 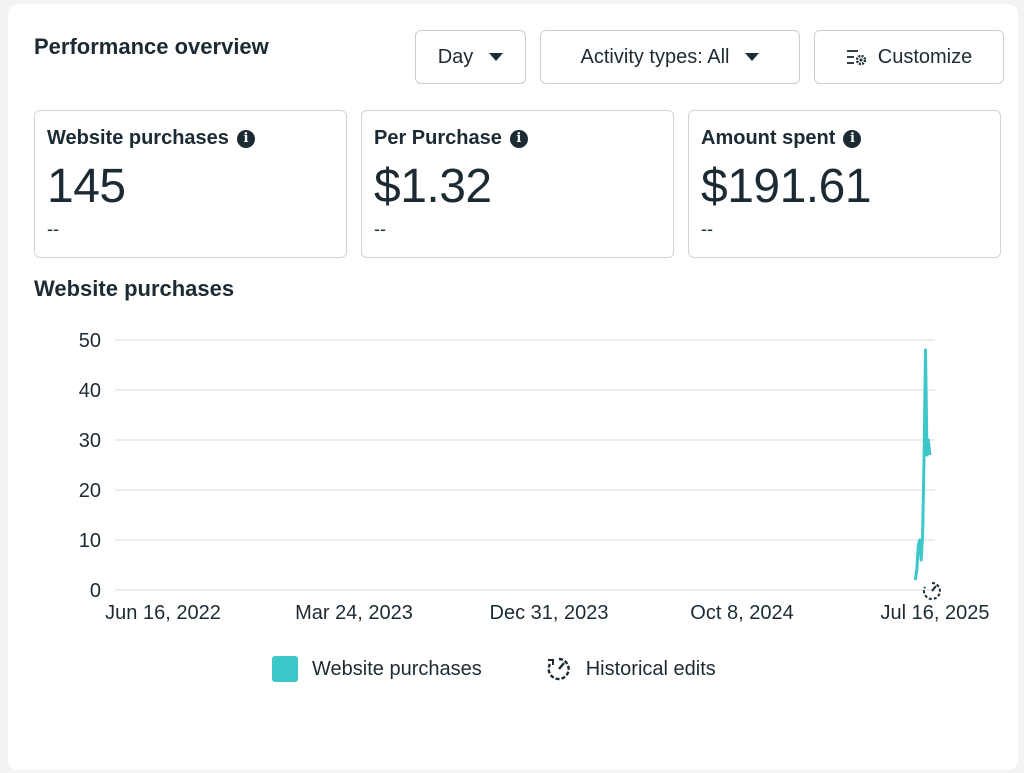 I want to click on metric-label: Per Purchase i, so click(x=451, y=138).